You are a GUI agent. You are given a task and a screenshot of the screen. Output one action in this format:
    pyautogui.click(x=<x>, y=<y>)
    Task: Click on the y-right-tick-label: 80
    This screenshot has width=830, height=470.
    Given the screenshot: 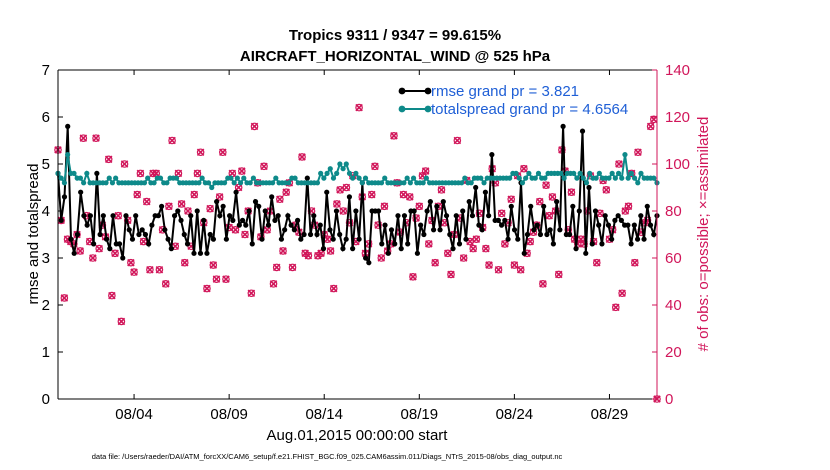 What is the action you would take?
    pyautogui.click(x=673, y=211)
    